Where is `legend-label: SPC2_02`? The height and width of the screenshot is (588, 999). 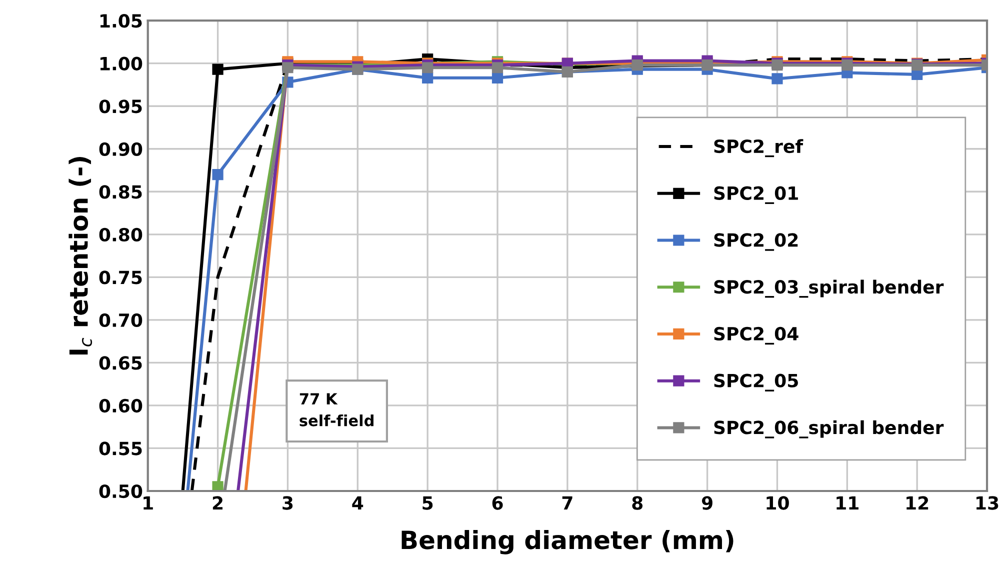 legend-label: SPC2_02 is located at coordinates (756, 242).